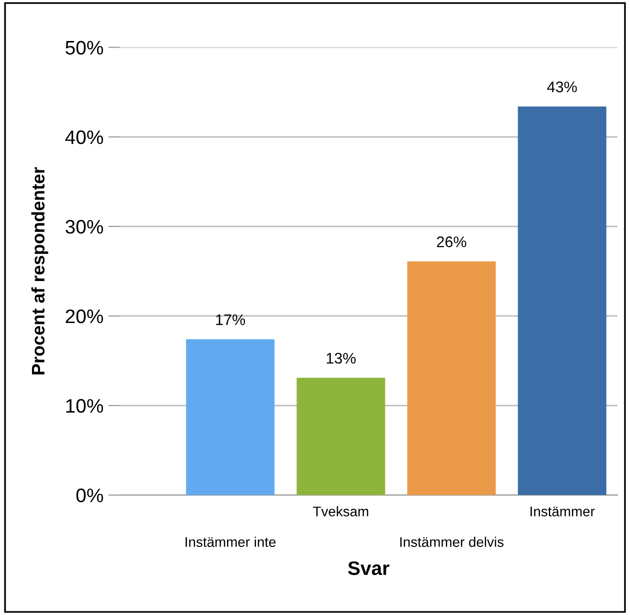  I want to click on data-label: 13%, so click(341, 358).